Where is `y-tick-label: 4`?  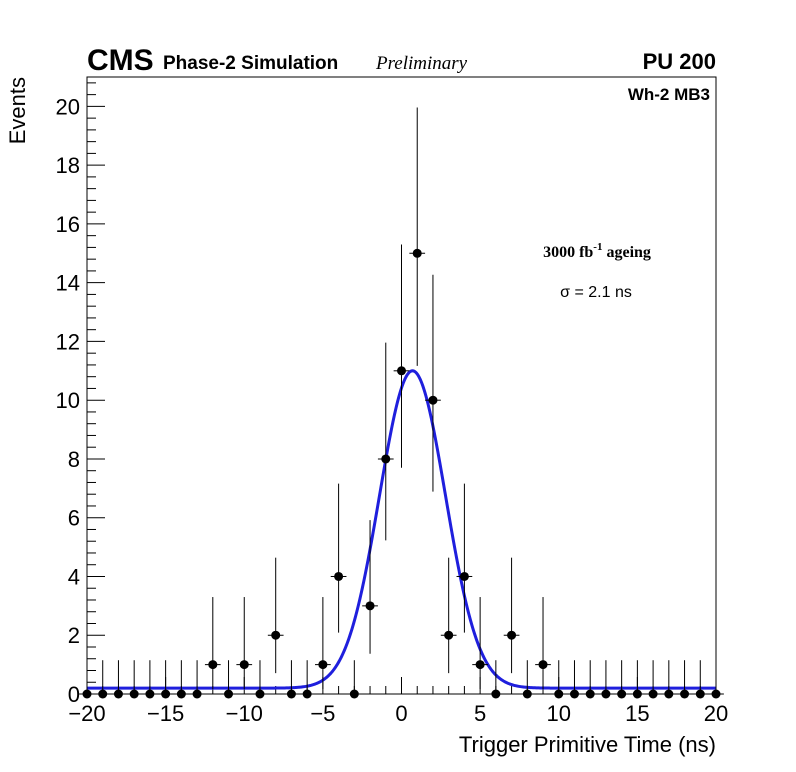 y-tick-label: 4 is located at coordinates (74, 576).